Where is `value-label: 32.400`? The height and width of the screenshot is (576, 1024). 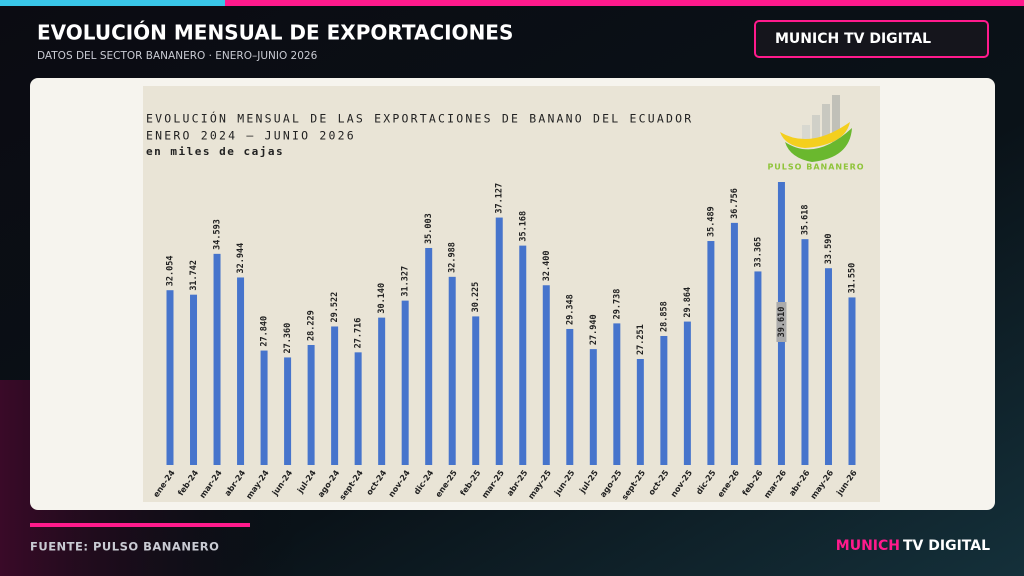 value-label: 32.400 is located at coordinates (547, 266).